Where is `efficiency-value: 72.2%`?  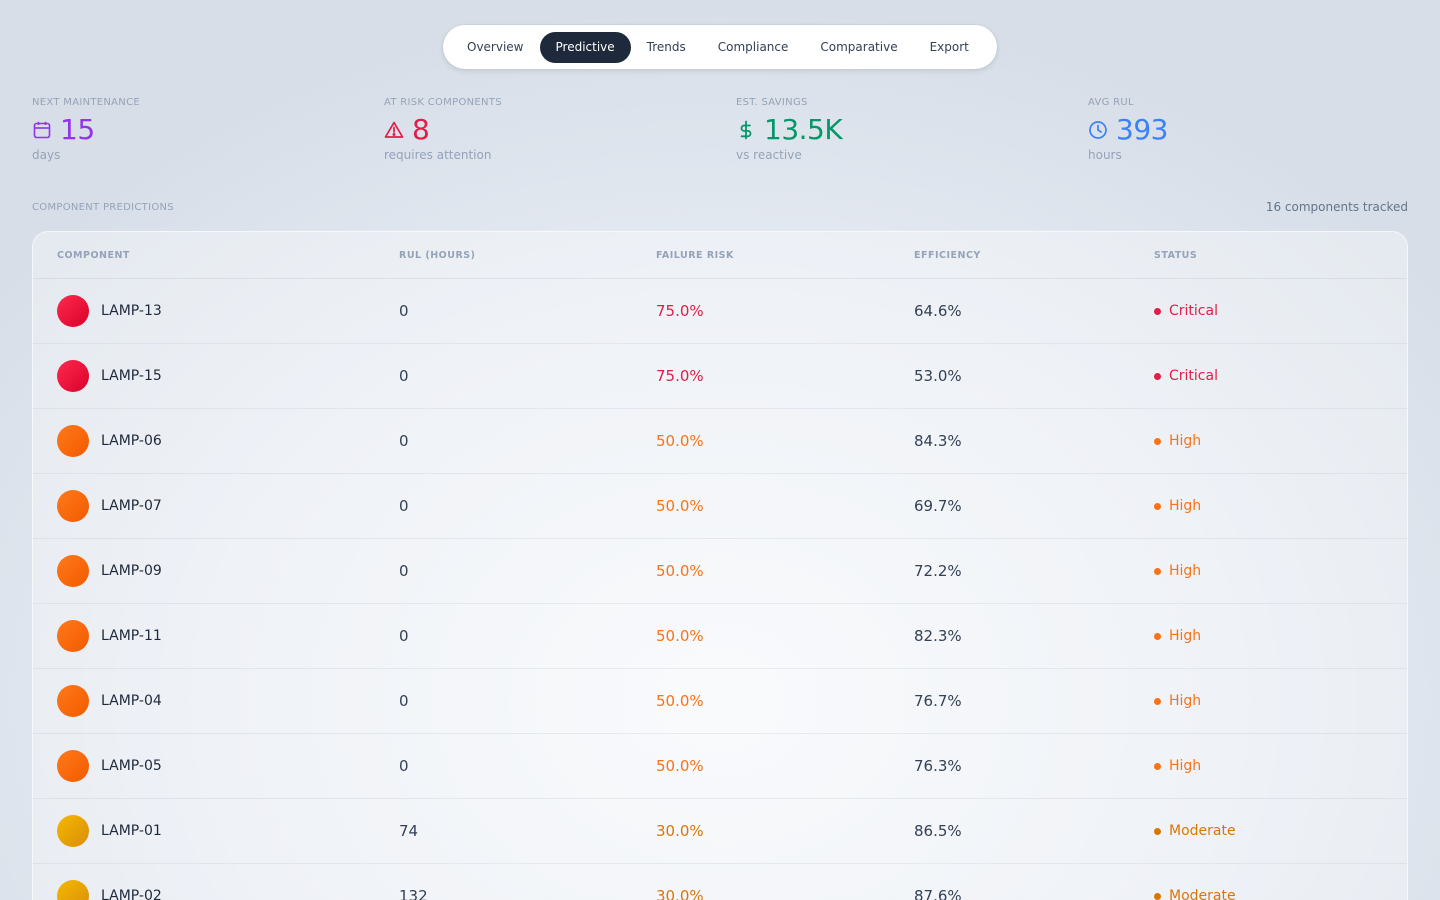
efficiency-value: 72.2% is located at coordinates (938, 571).